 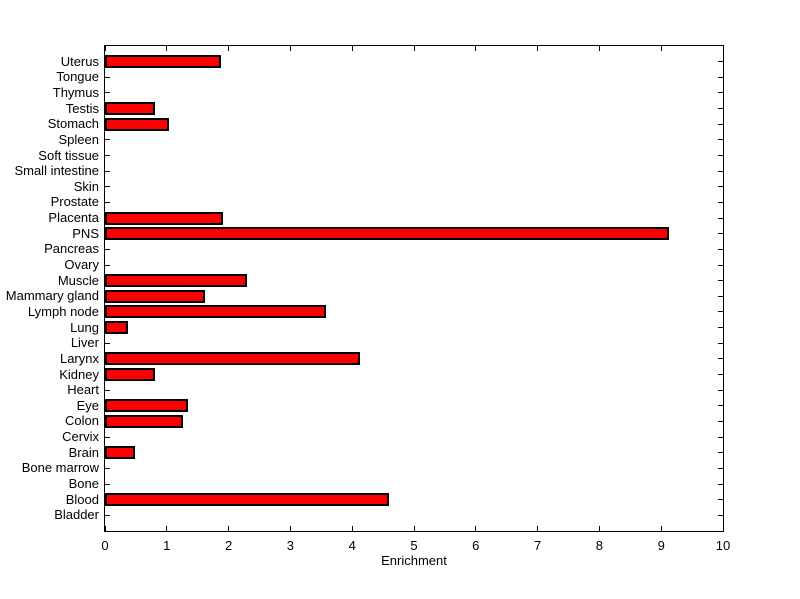 I want to click on bar-placenta, so click(x=164, y=218).